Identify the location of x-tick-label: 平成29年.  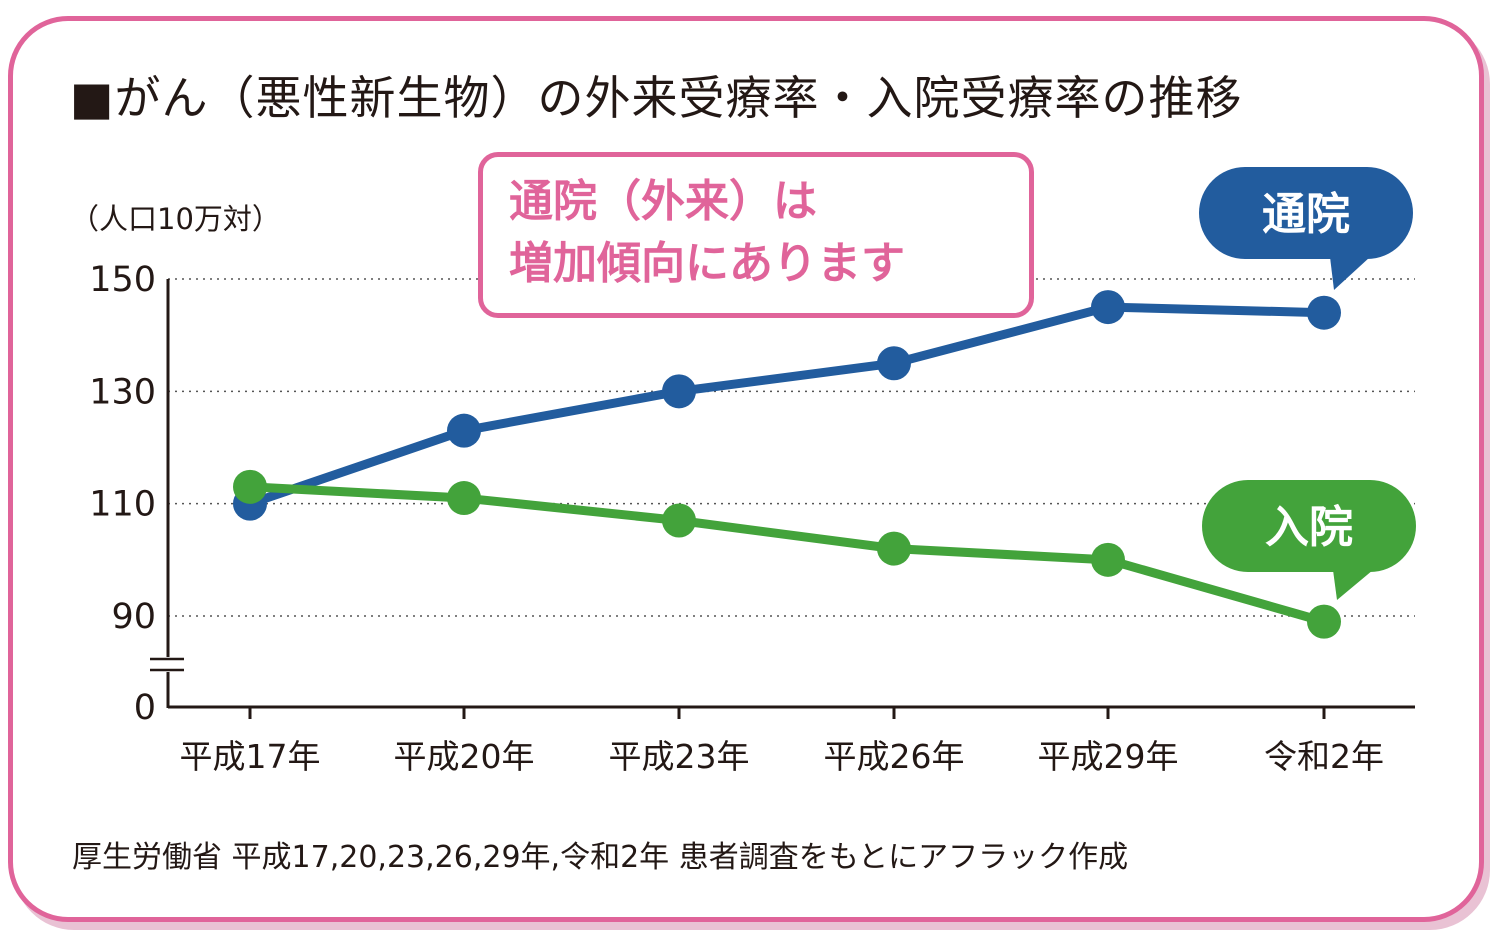
(1108, 756).